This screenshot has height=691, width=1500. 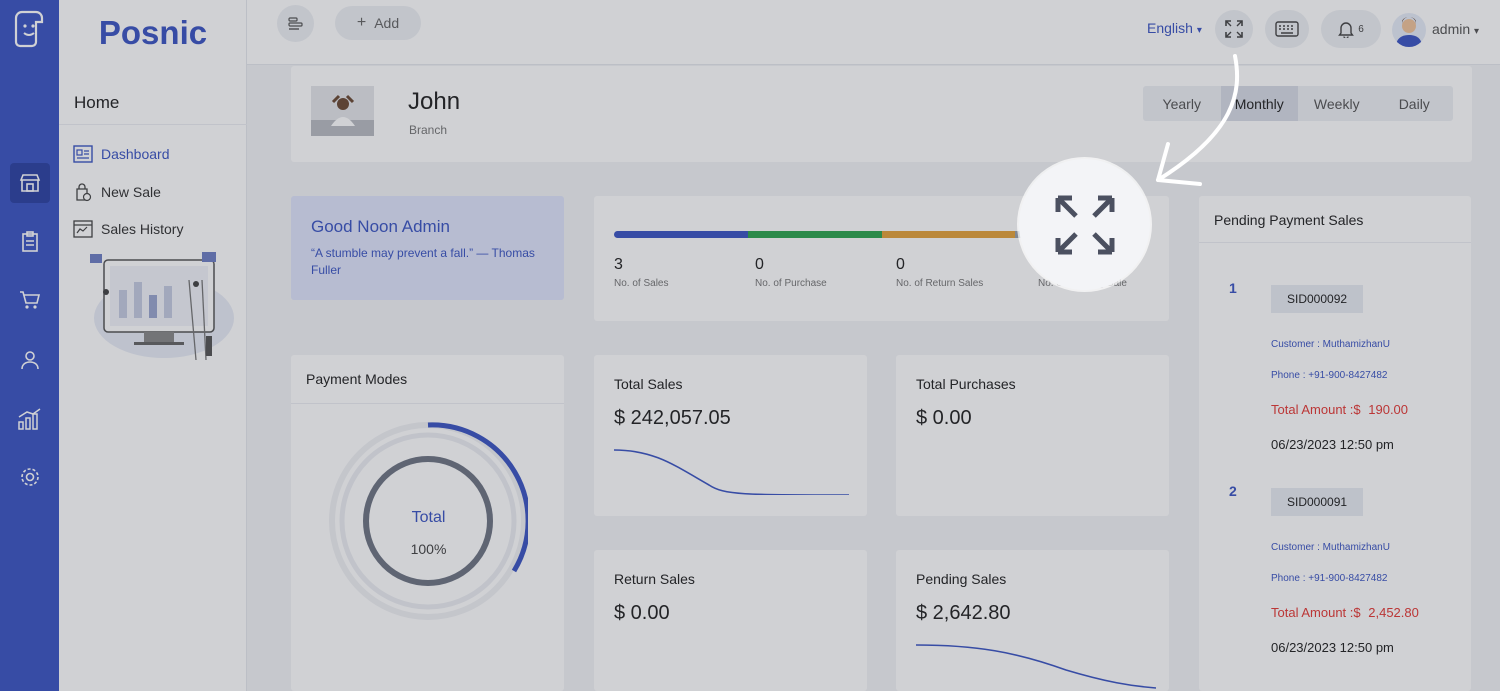 What do you see at coordinates (641, 272) in the screenshot?
I see `stat-sales: 3 No. of Sales` at bounding box center [641, 272].